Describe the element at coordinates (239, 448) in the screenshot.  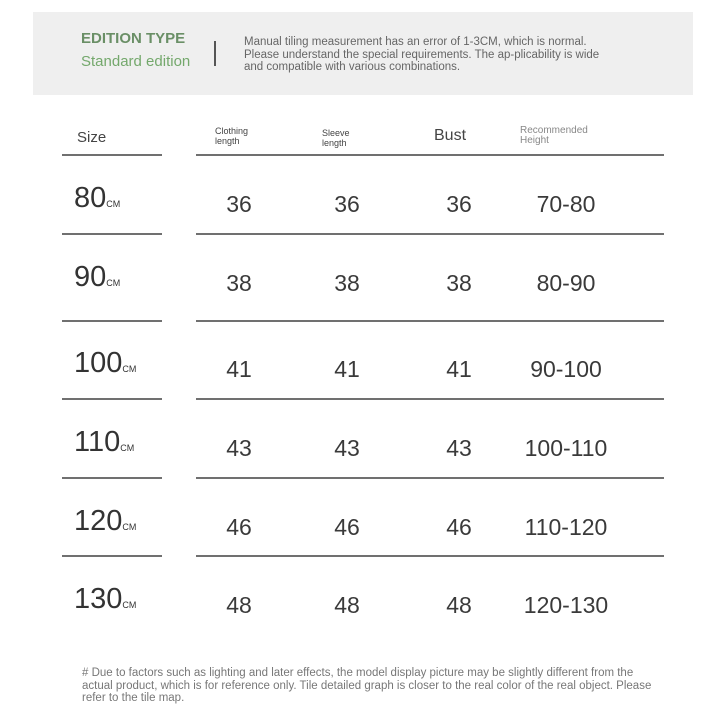
I see `clothing-cell: 43` at that location.